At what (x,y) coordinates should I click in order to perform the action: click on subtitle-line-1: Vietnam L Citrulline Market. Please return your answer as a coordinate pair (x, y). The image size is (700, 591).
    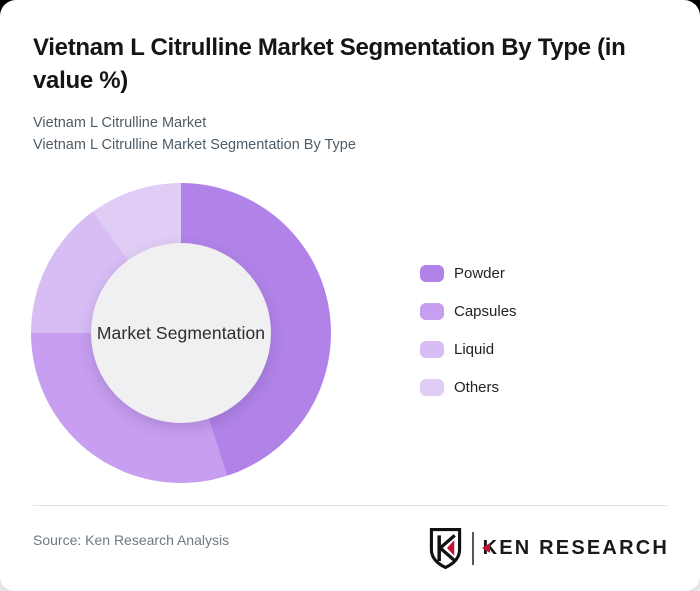
    Looking at the image, I should click on (120, 123).